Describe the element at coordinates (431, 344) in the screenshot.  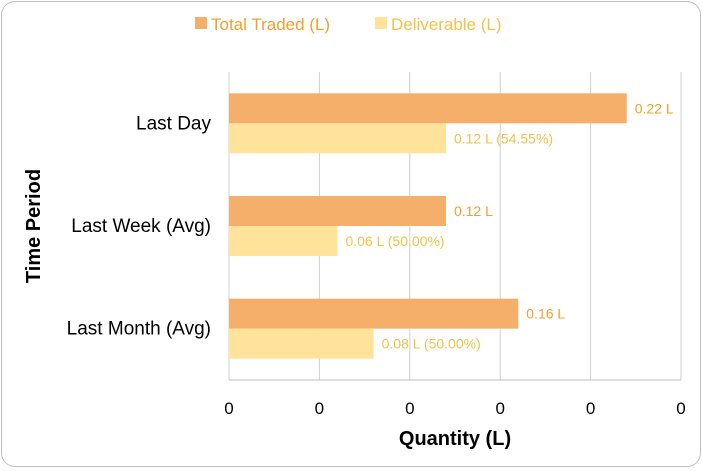
I see `data-label: 0.08 L (50.00%)` at that location.